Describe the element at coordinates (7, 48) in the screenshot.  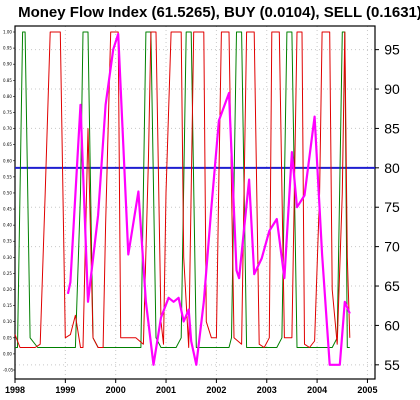
I see `left-tick-label-1: 0.95` at that location.